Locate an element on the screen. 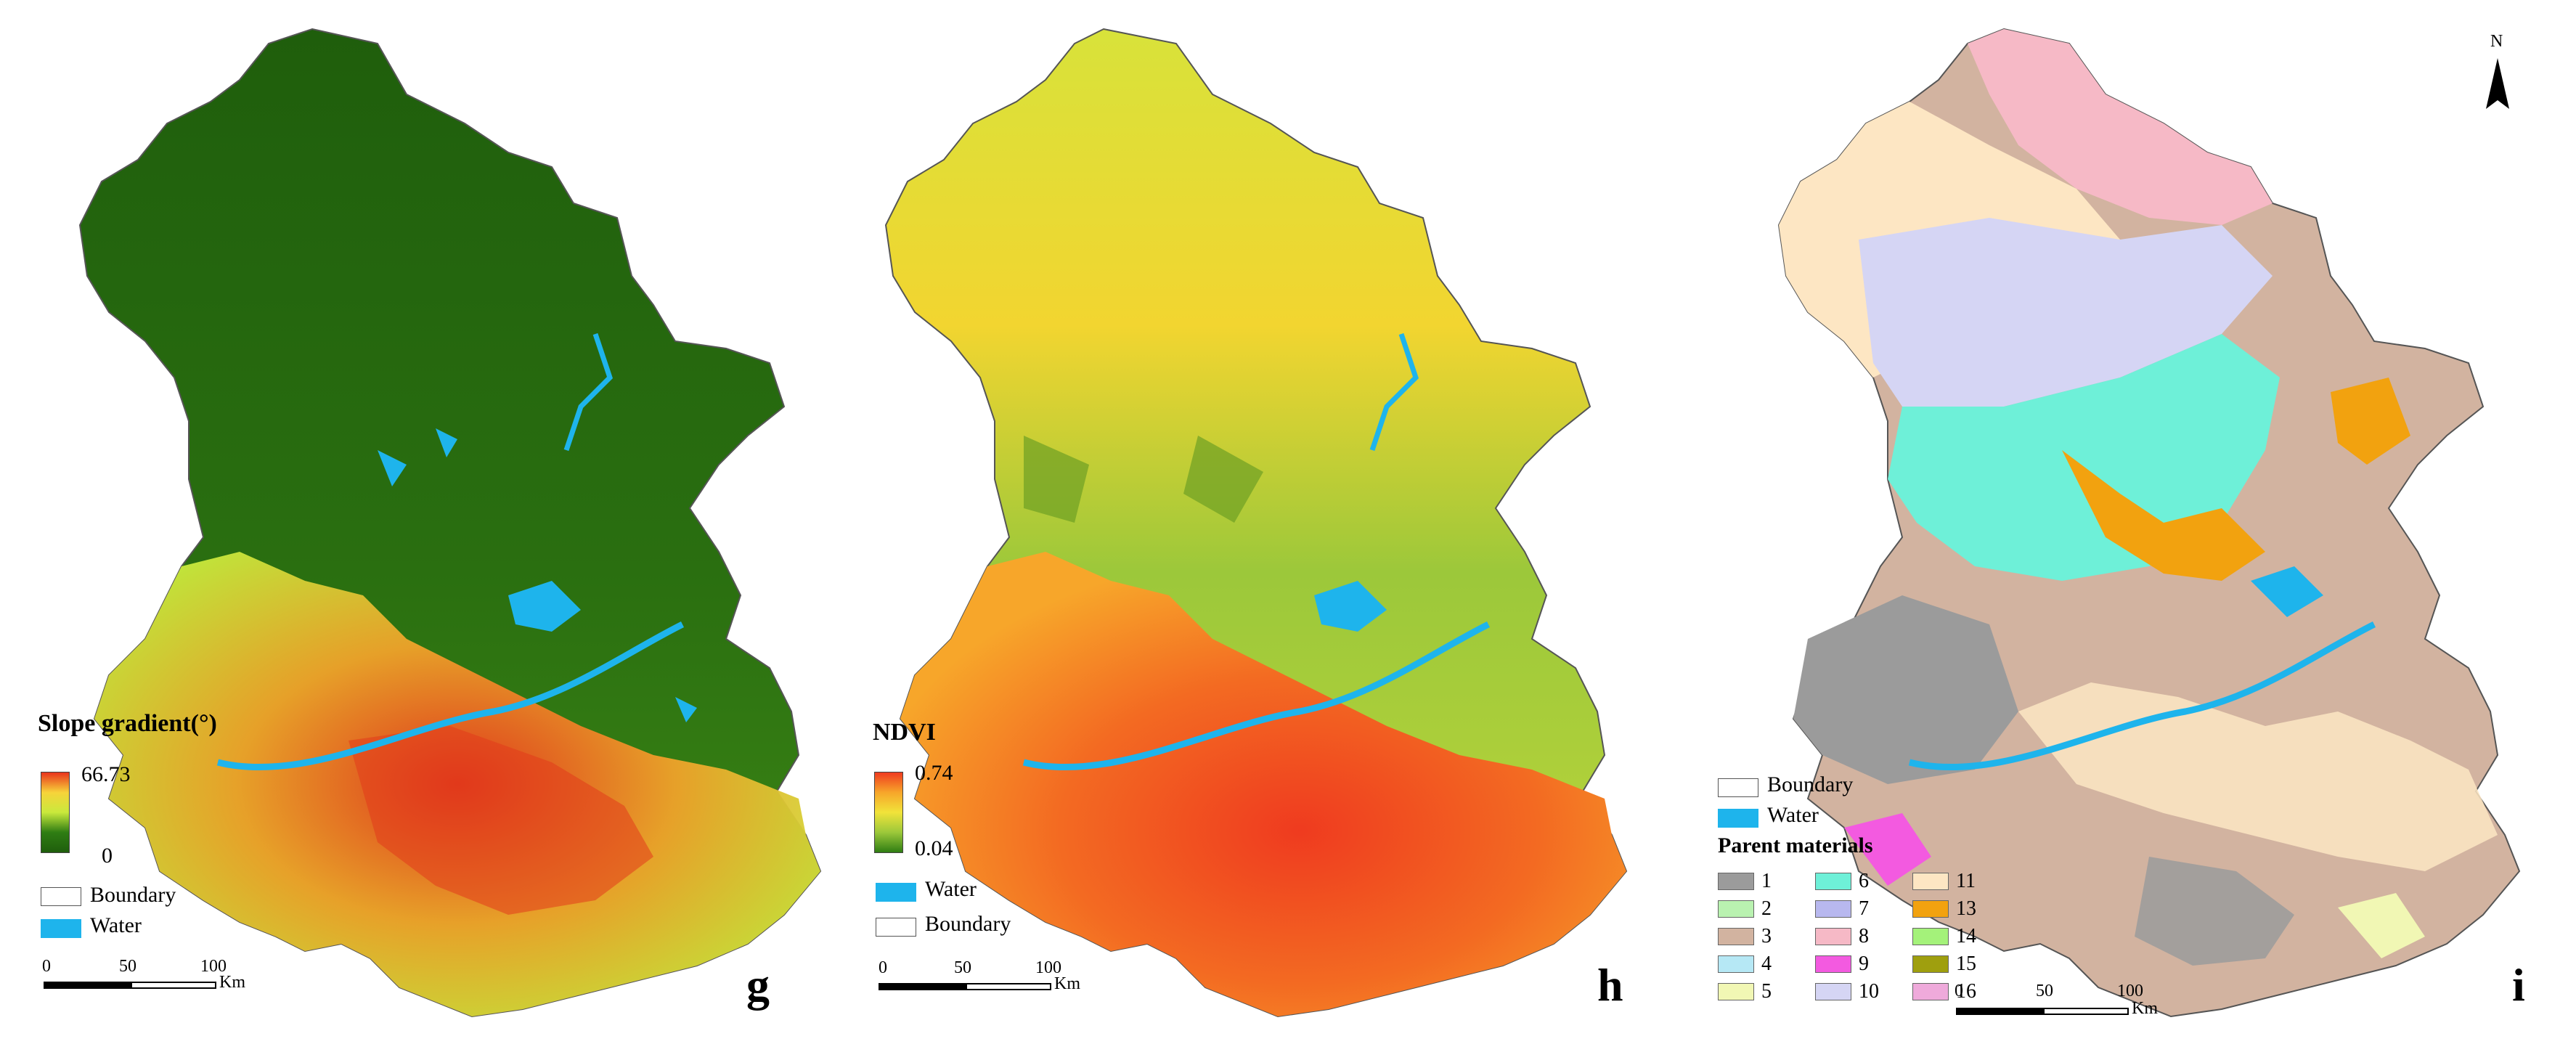  slope-legend-title: Slope gradient(°) is located at coordinates (127, 723).